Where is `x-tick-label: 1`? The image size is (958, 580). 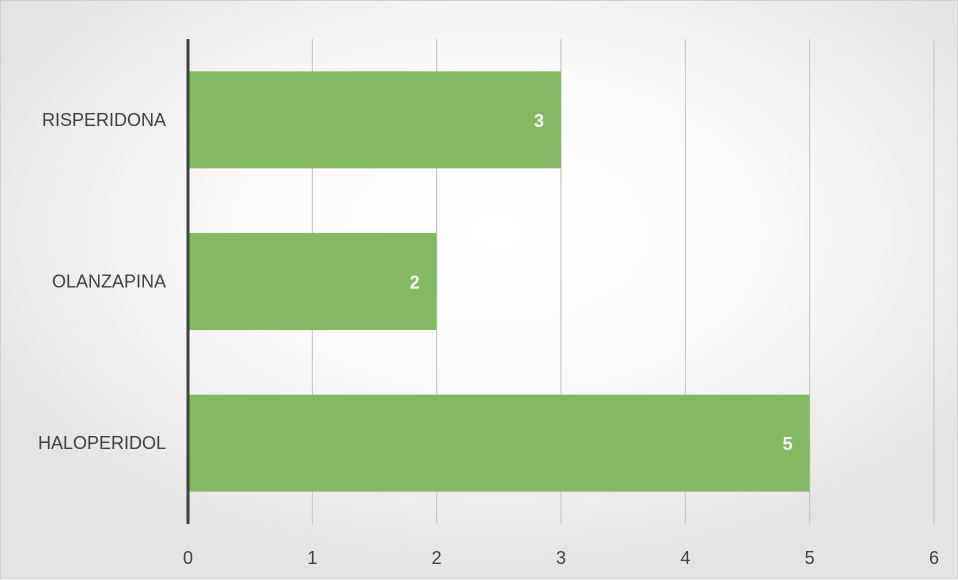
x-tick-label: 1 is located at coordinates (312, 558).